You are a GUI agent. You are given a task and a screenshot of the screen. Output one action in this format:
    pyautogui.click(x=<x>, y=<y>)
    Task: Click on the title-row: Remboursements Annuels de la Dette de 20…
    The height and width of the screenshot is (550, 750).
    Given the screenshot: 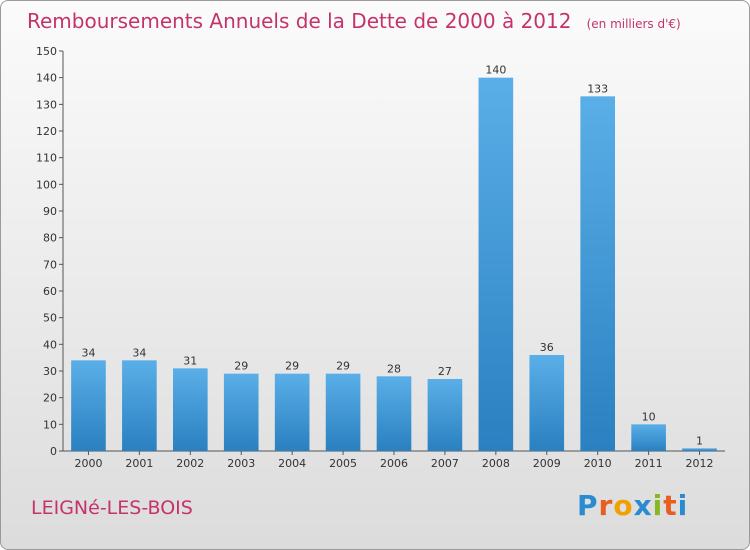 What is the action you would take?
    pyautogui.click(x=354, y=21)
    